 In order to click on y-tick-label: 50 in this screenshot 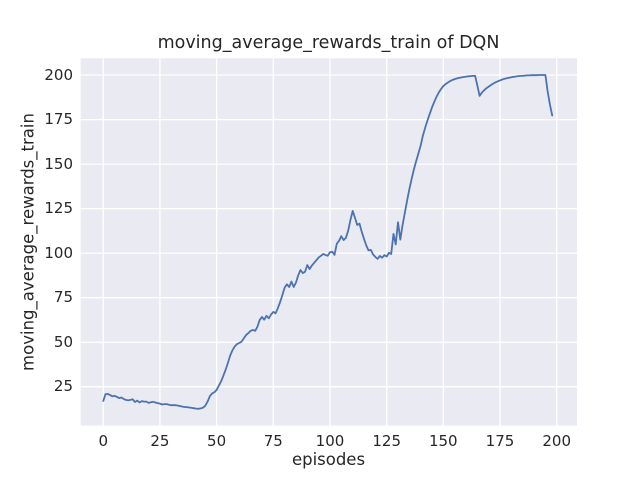, I will do `click(63, 341)`.